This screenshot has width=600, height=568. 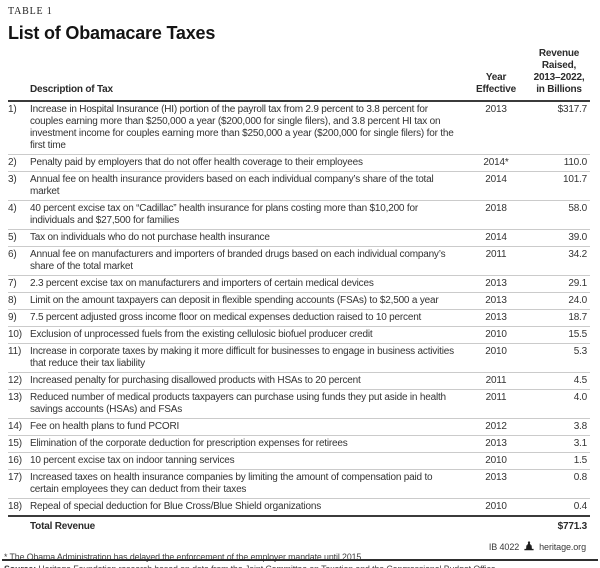 What do you see at coordinates (577, 237) in the screenshot?
I see `revenue-value: 39.0` at bounding box center [577, 237].